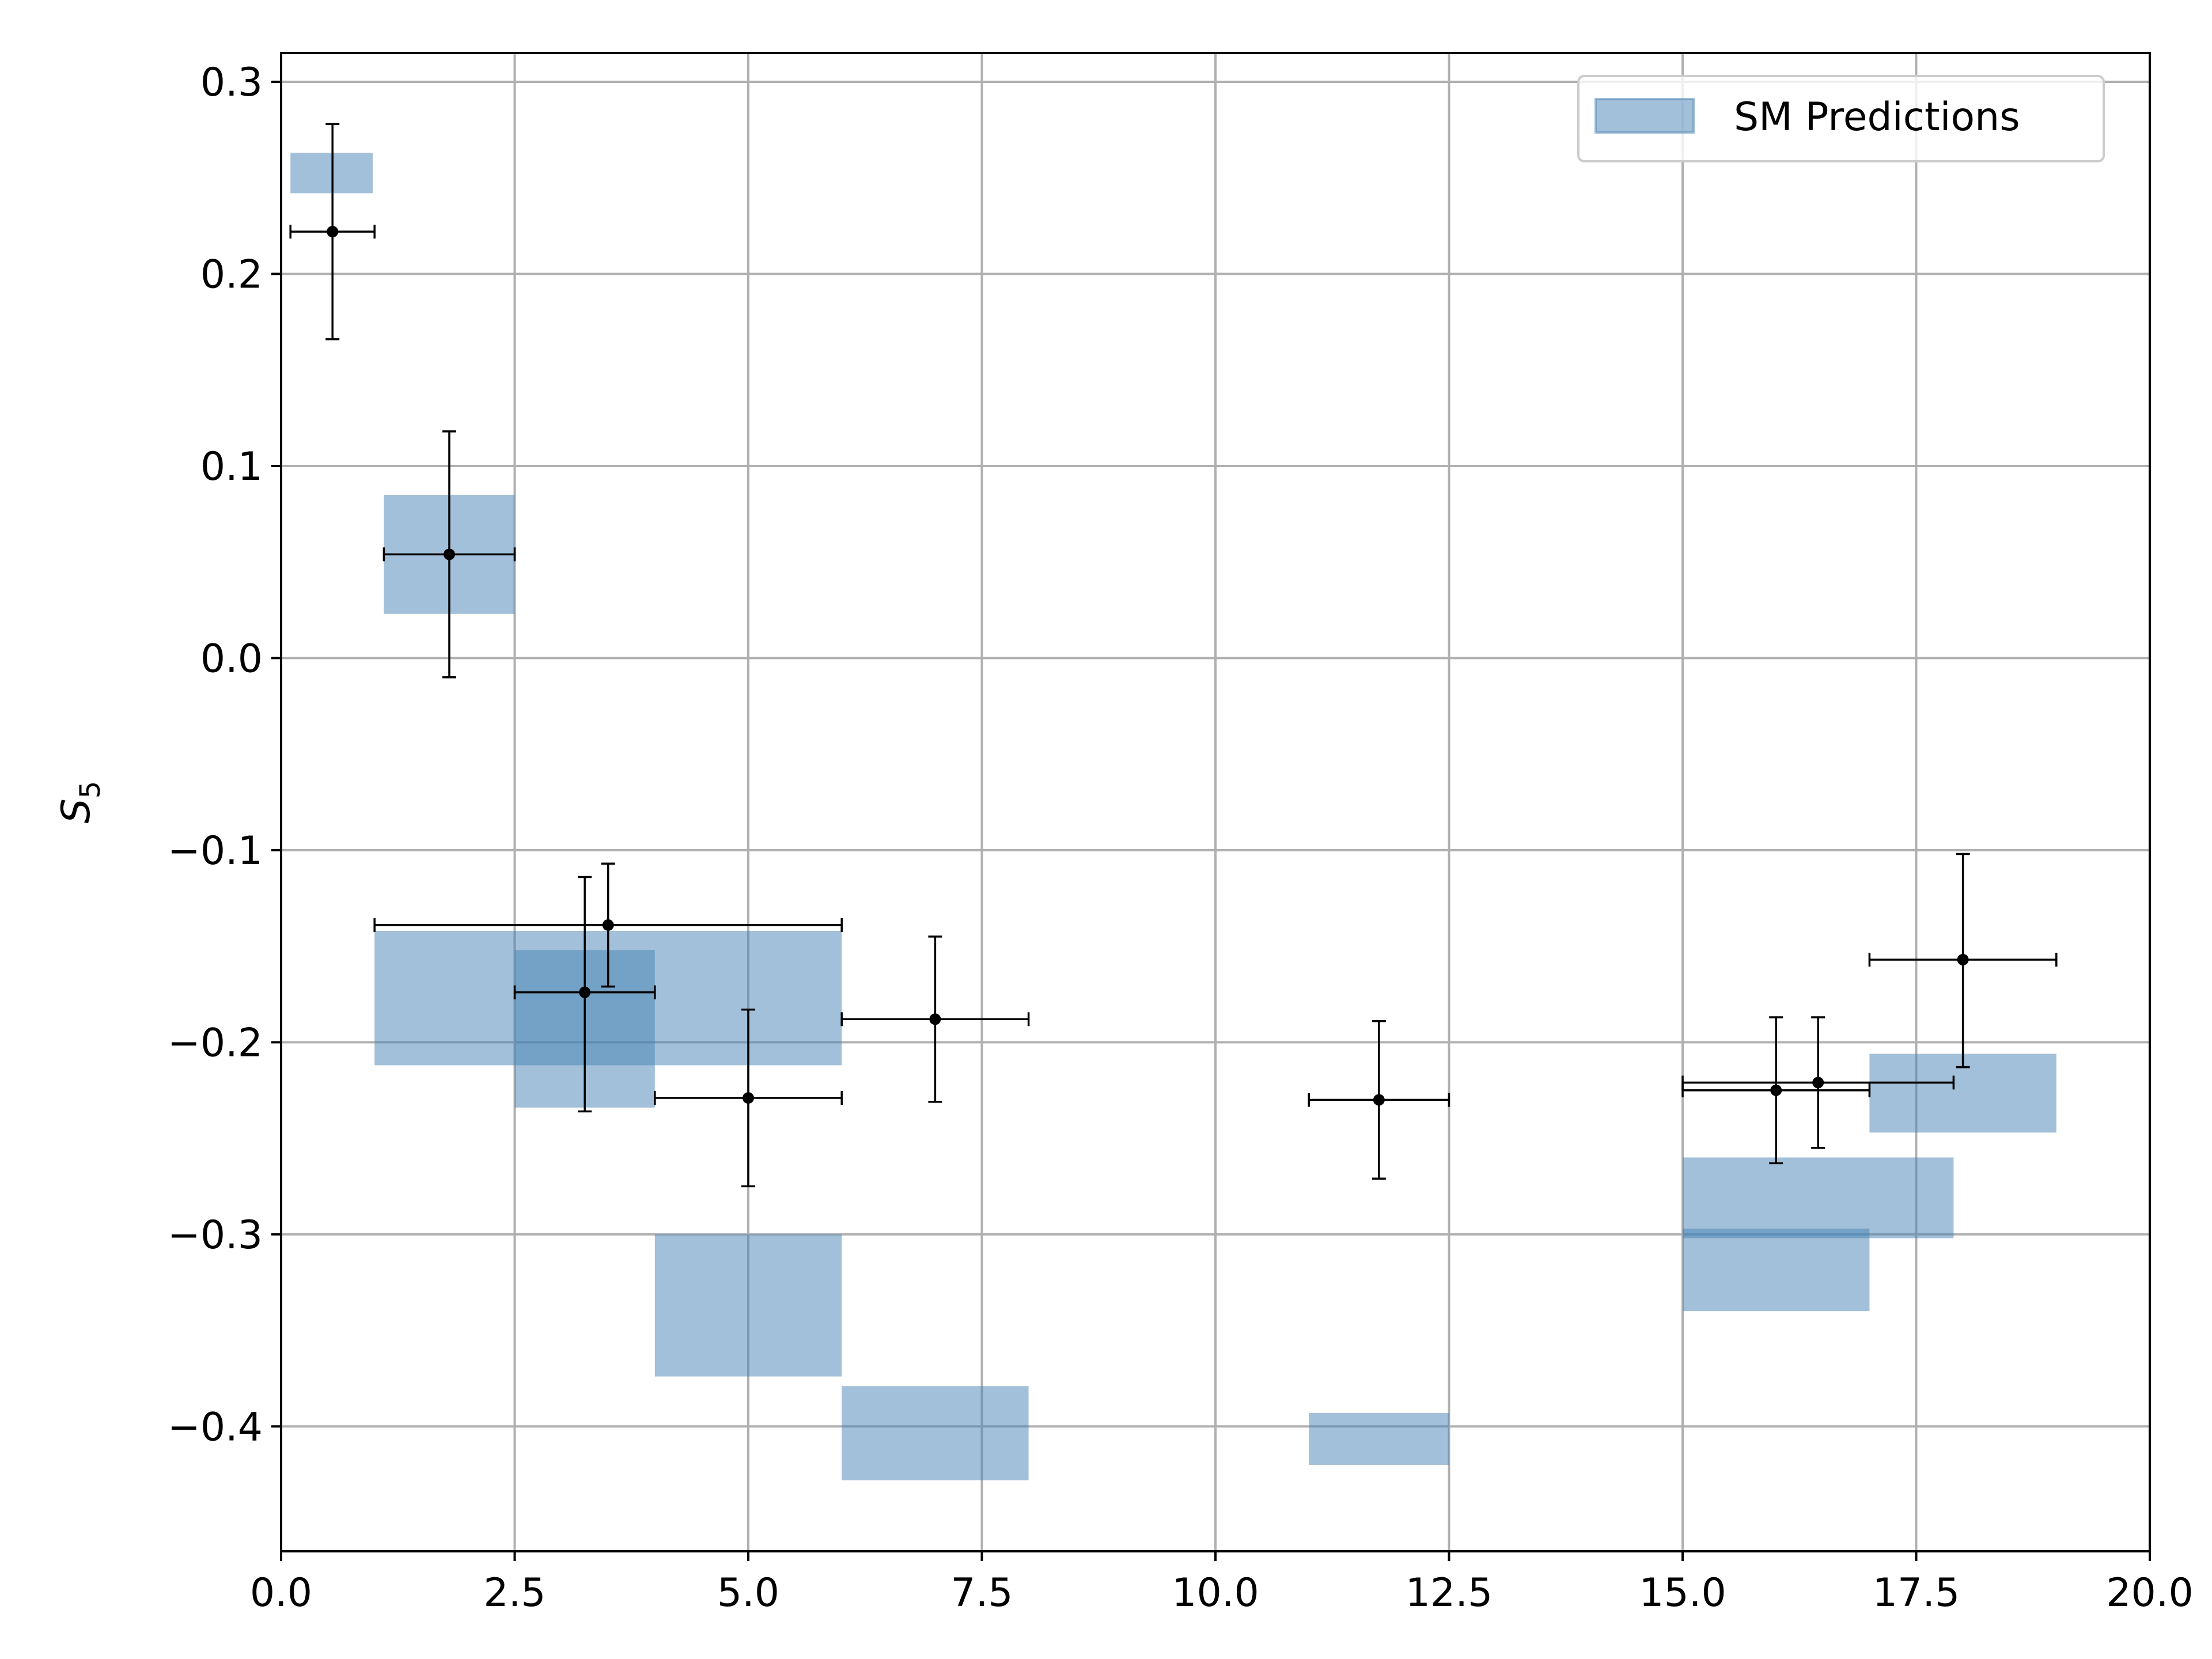 The height and width of the screenshot is (1659, 2212). Describe the element at coordinates (981, 1593) in the screenshot. I see `x-tick-label-3: 7.5` at that location.